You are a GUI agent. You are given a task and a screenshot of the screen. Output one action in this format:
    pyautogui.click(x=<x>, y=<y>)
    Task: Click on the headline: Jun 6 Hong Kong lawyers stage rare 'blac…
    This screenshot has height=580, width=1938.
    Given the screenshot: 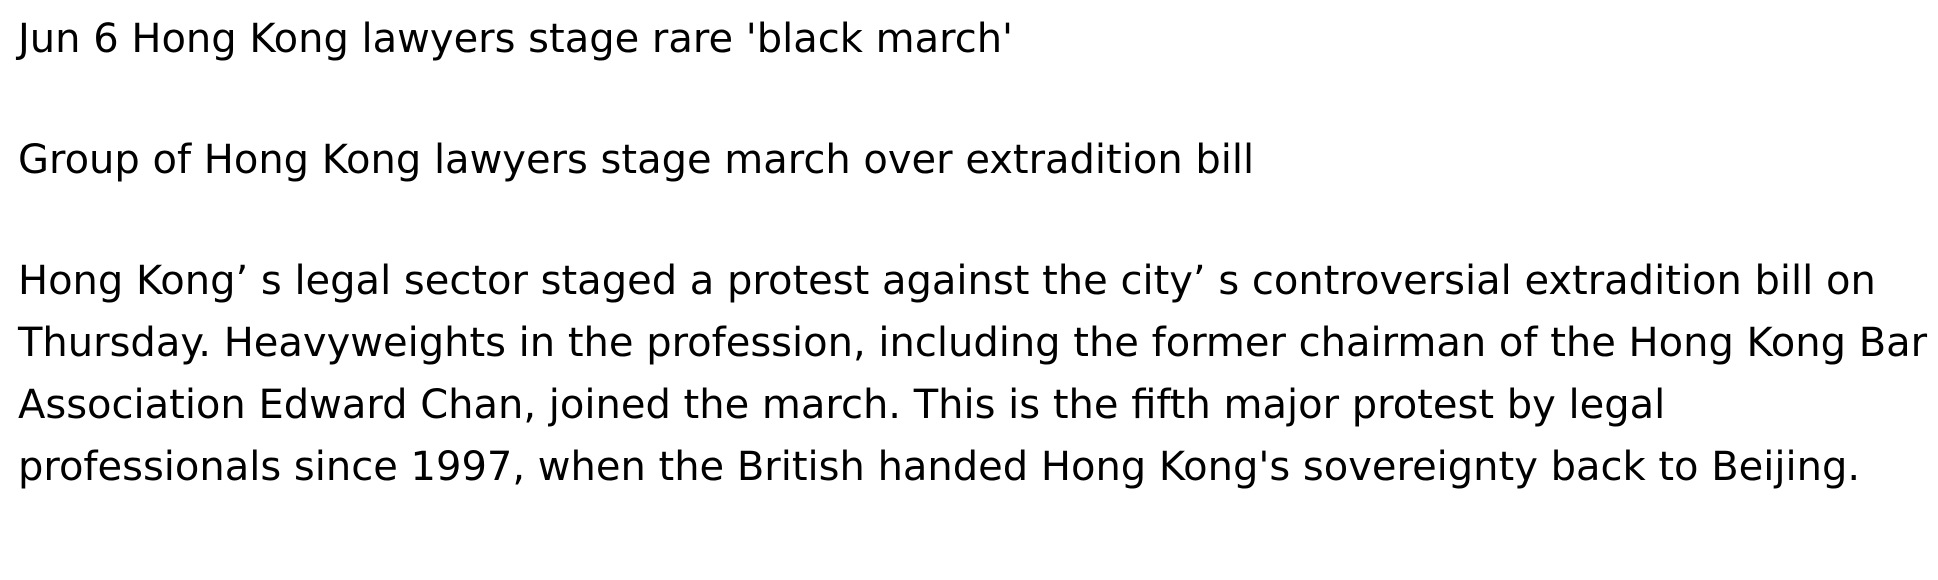 What is the action you would take?
    pyautogui.click(x=516, y=39)
    